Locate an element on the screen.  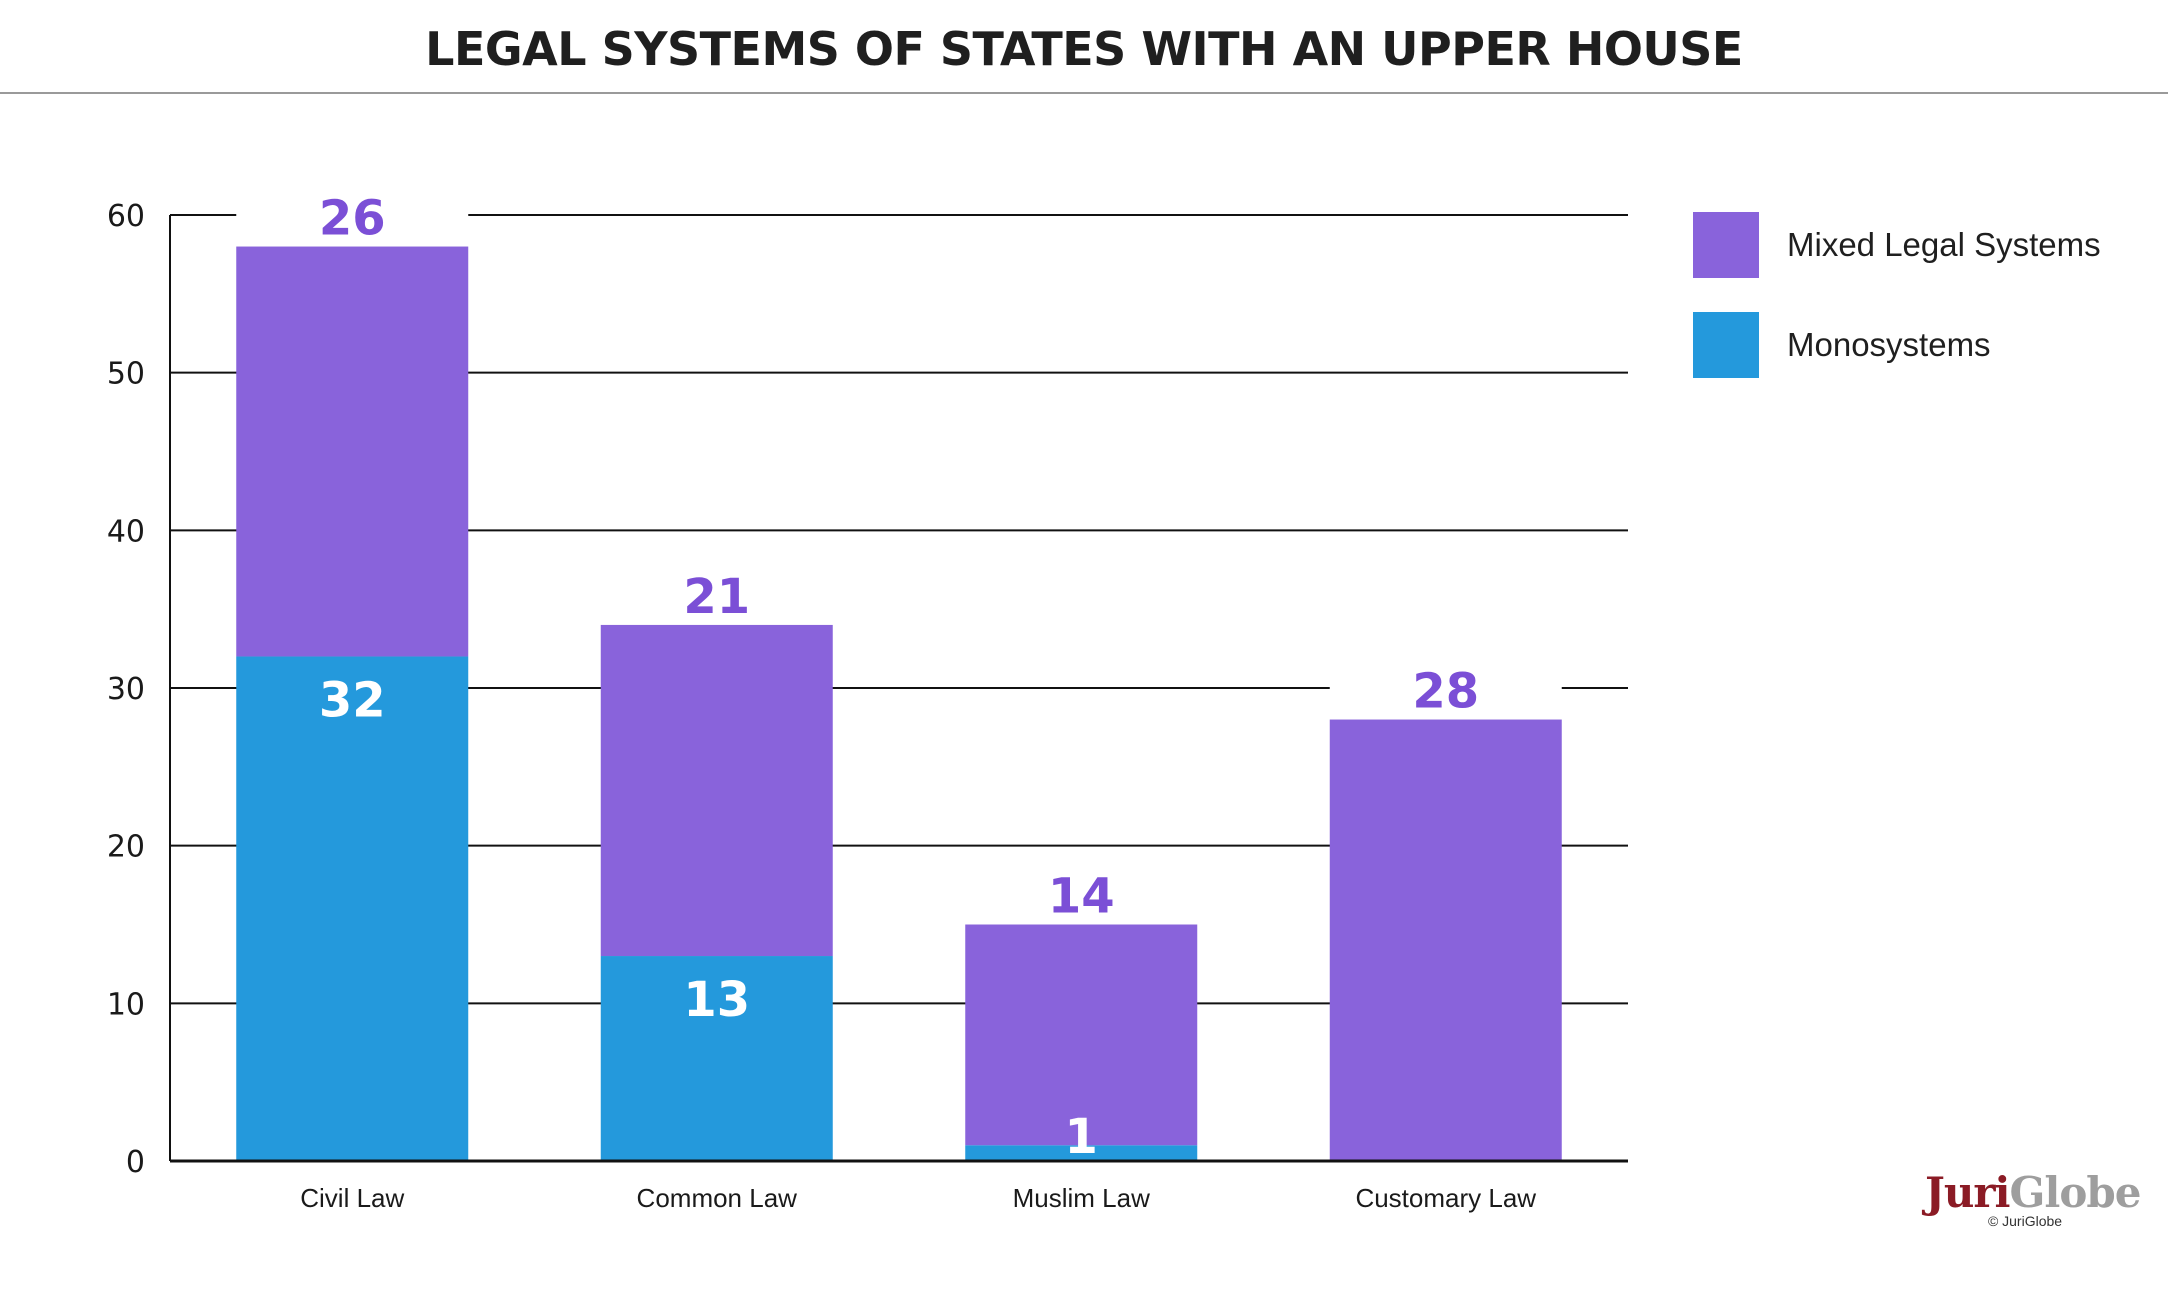
data-label-mono: 13 is located at coordinates (716, 1000).